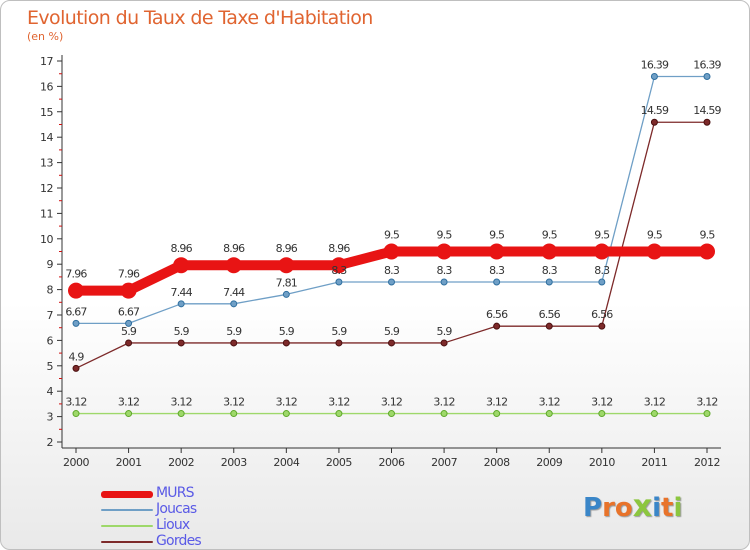  I want to click on y-tick-label: 13, so click(46, 163).